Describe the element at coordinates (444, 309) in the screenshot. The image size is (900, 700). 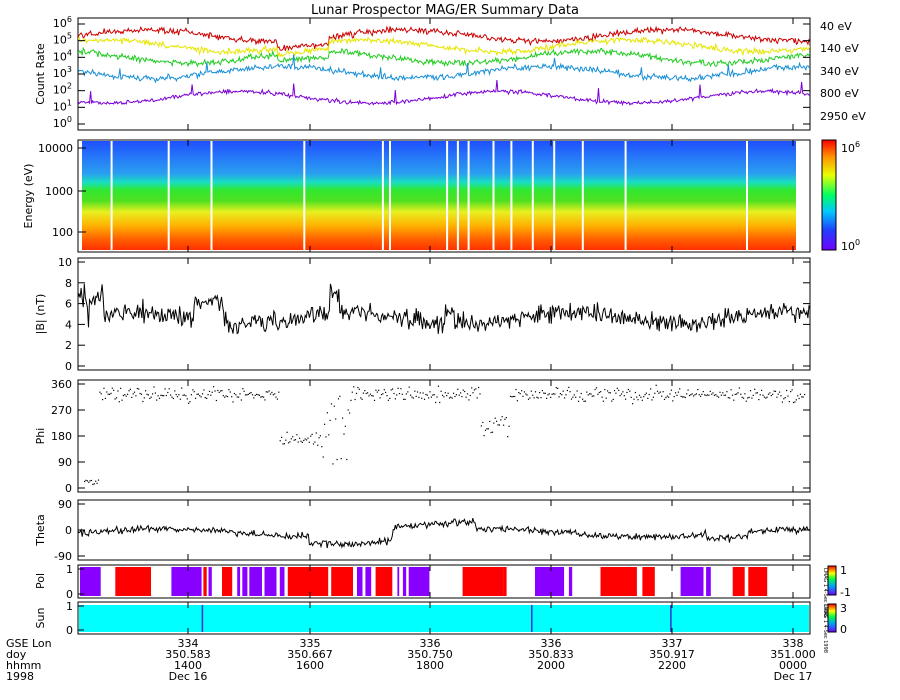
I see `b-magnitude-trace` at that location.